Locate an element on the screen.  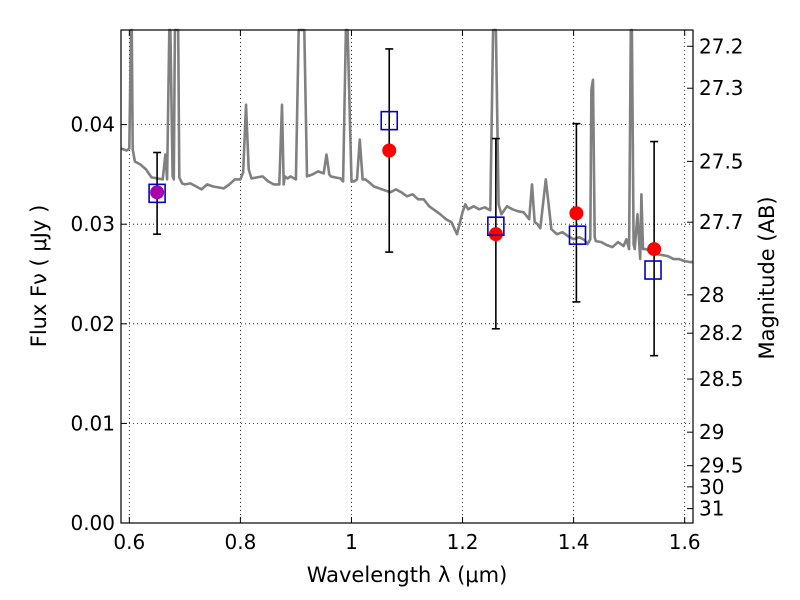
mag-tick-label: 28 is located at coordinates (711, 295).